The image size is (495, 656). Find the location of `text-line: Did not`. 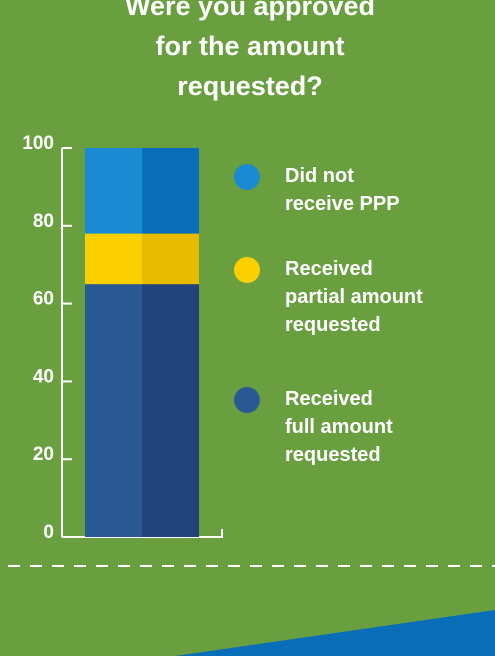

text-line: Did not is located at coordinates (319, 176).